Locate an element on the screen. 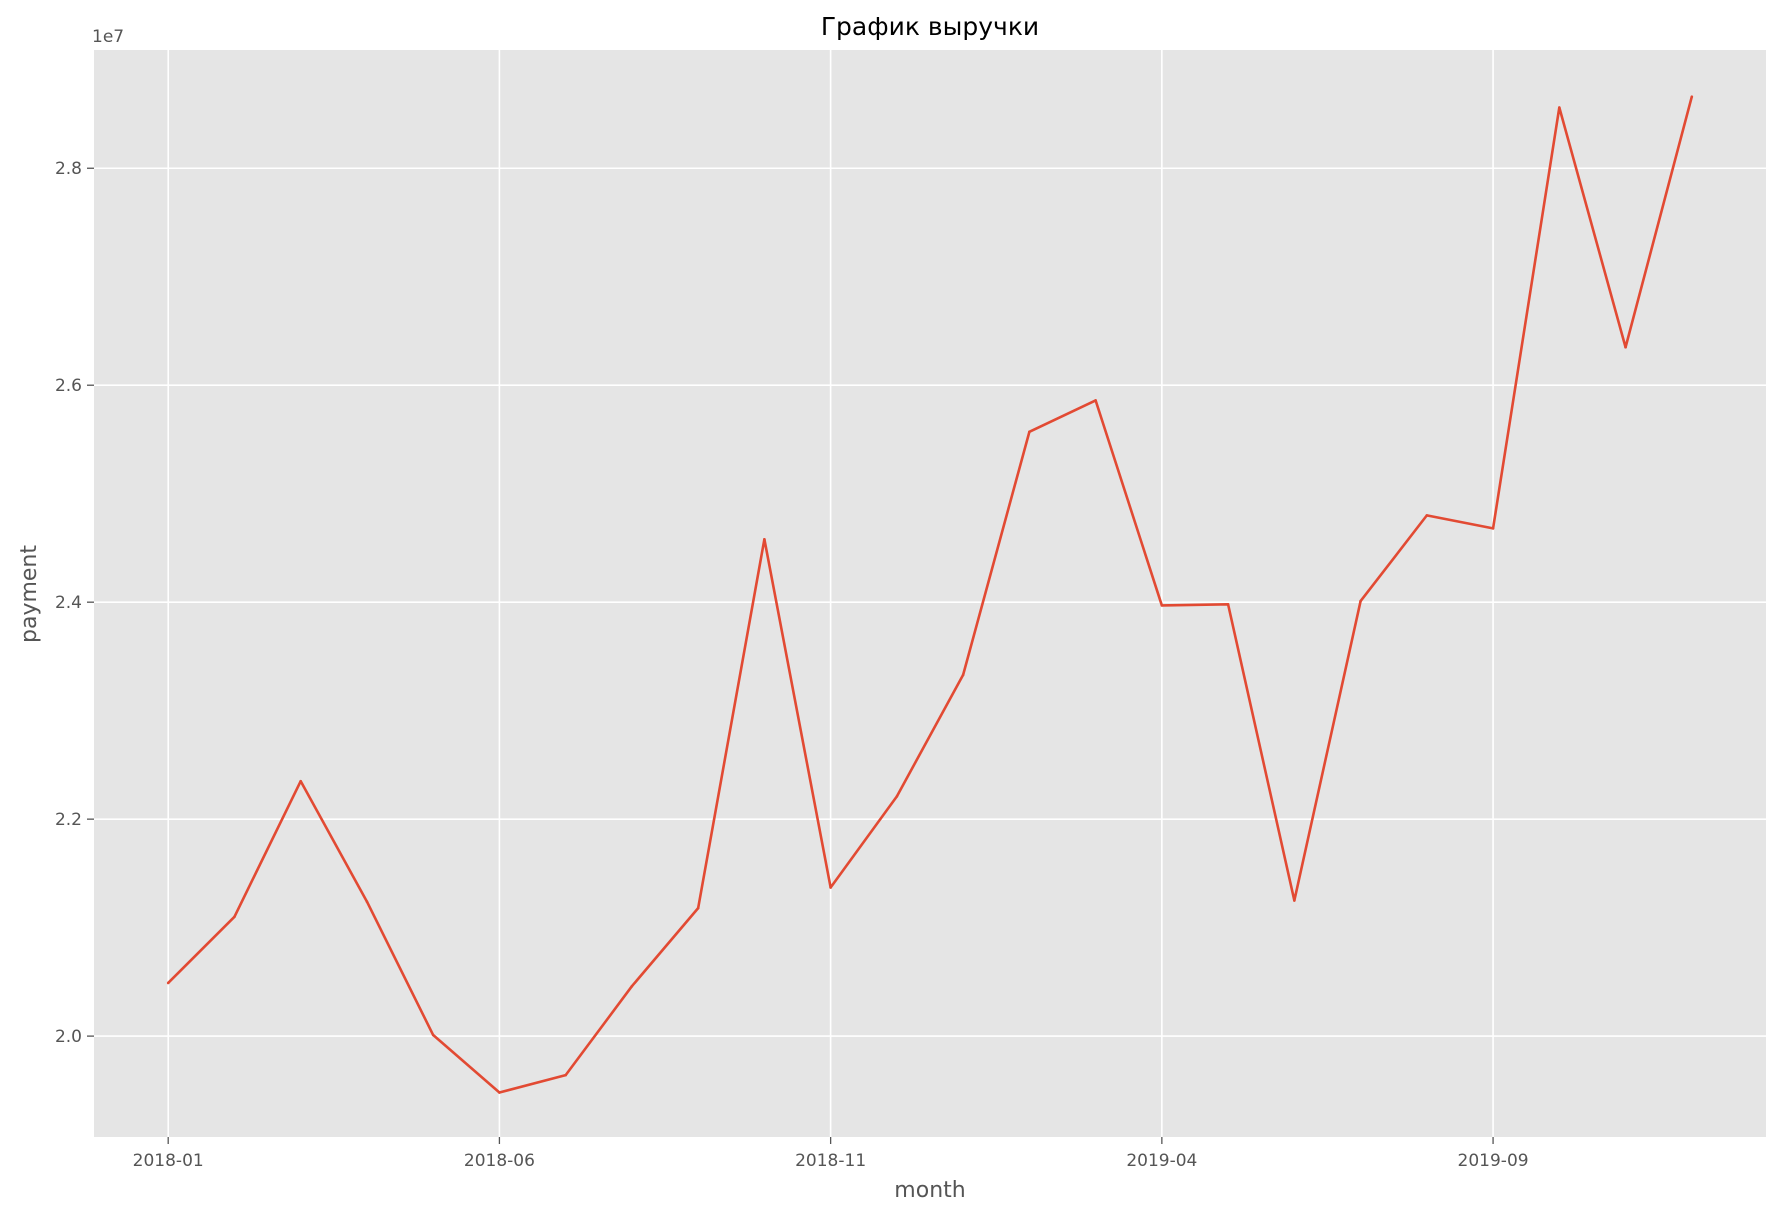 Image resolution: width=1780 pixels, height=1215 pixels. chart-title: График выручки is located at coordinates (930, 26).